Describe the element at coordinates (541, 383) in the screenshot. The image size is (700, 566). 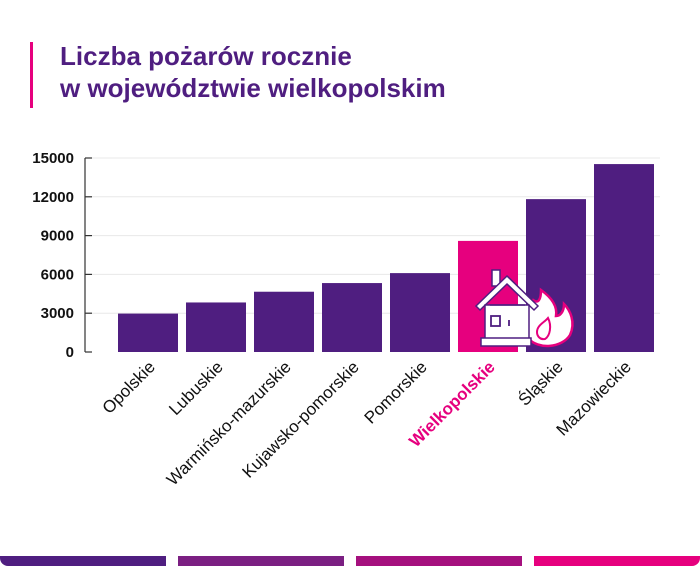
I see `x-tick-label: Śląskie` at that location.